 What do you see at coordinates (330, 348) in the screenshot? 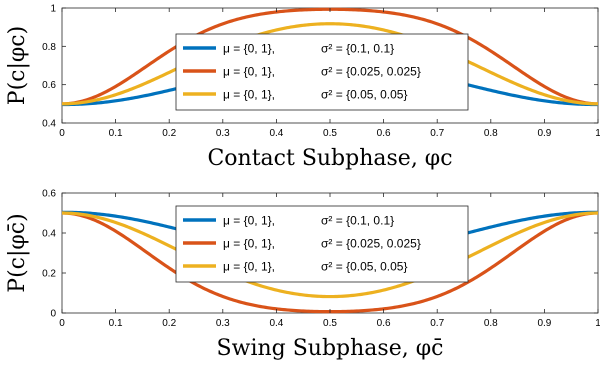
I see `x-axis-label: Swing Subphase, φc̄` at bounding box center [330, 348].